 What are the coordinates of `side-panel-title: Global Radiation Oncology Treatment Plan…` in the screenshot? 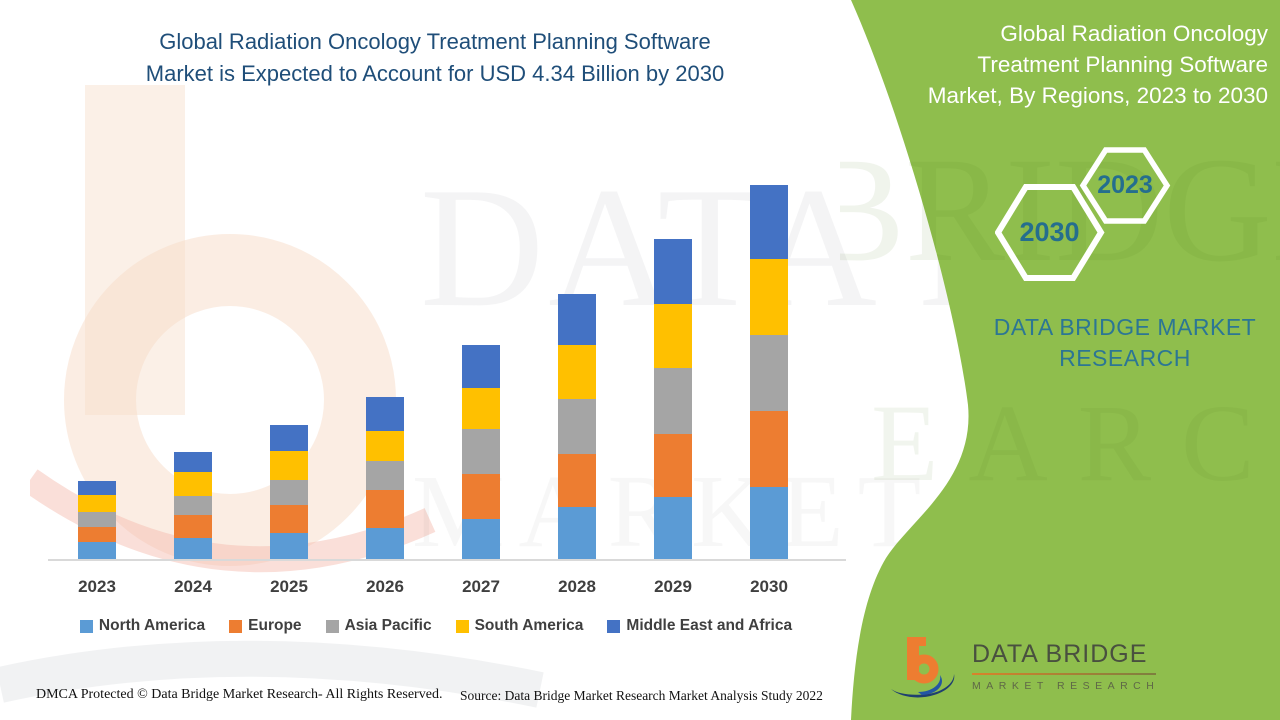 It's located at (1064, 64).